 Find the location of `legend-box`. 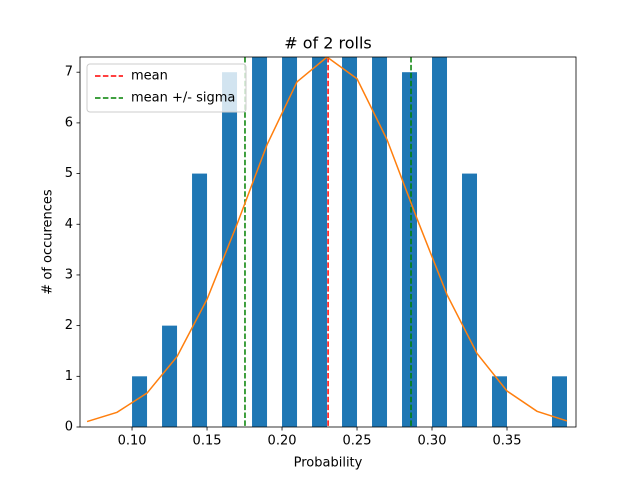

legend-box is located at coordinates (166, 88).